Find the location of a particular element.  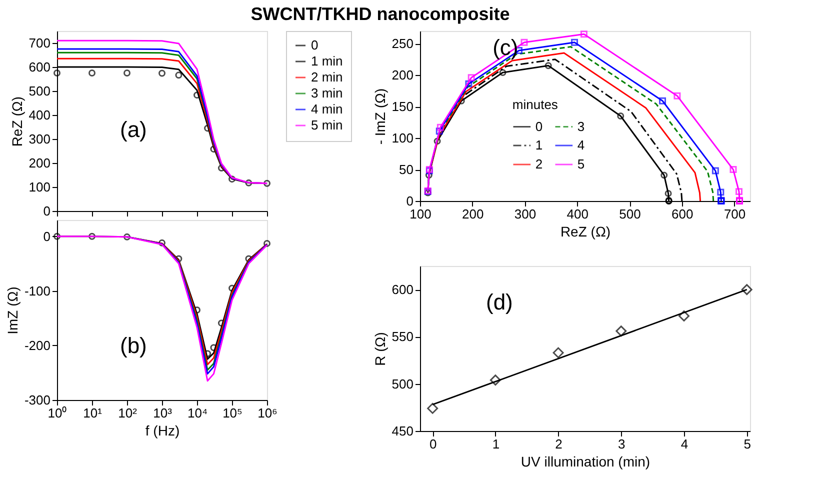

legend-title: minutes is located at coordinates (535, 104).